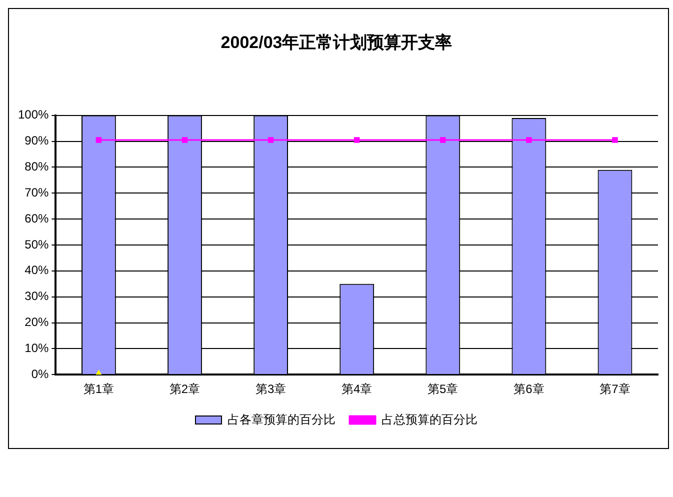  I want to click on y-tick-label: 20%, so click(37, 322).